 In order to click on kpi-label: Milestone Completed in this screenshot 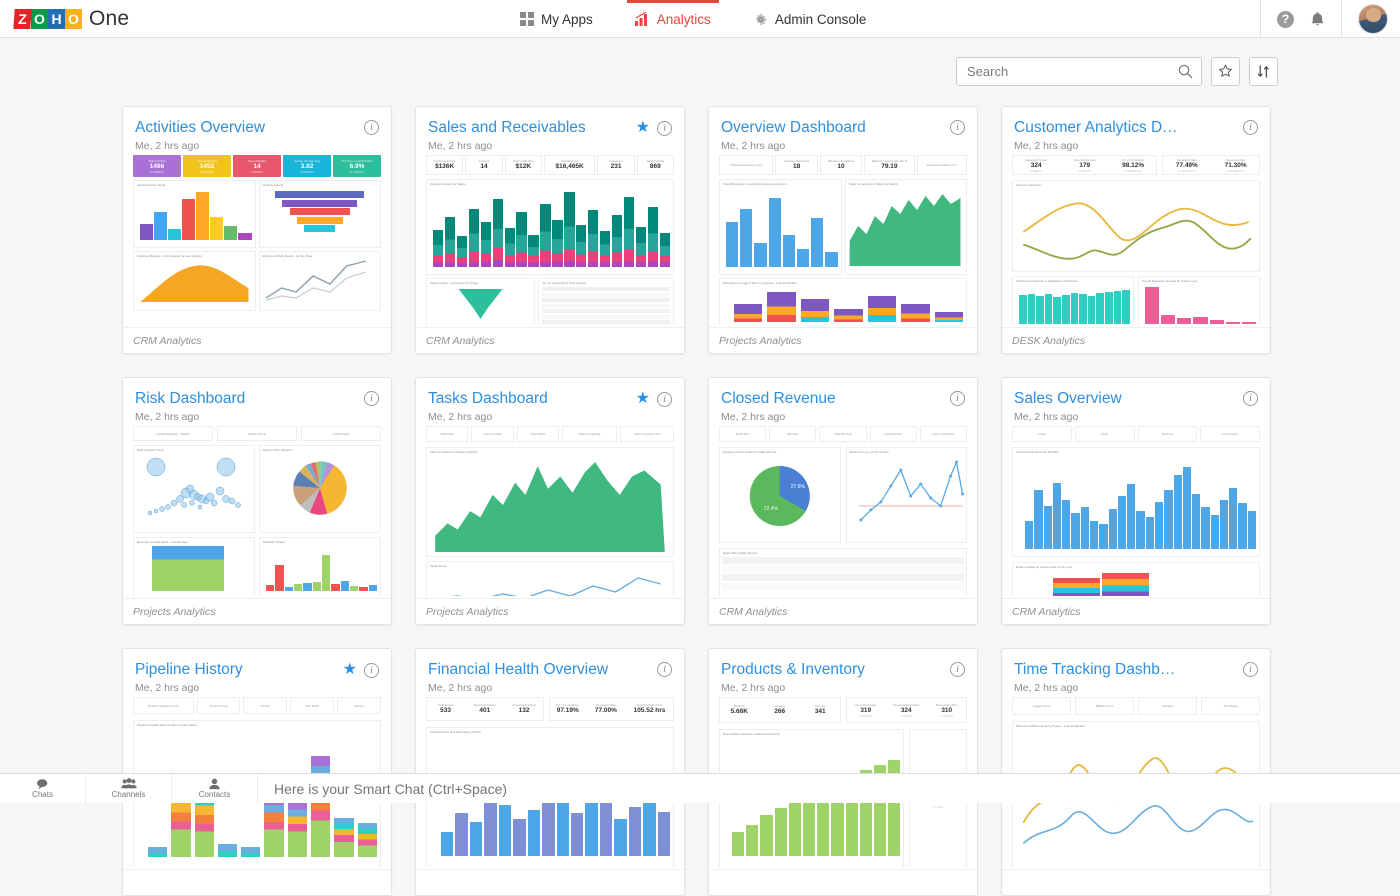, I will do `click(841, 161)`.